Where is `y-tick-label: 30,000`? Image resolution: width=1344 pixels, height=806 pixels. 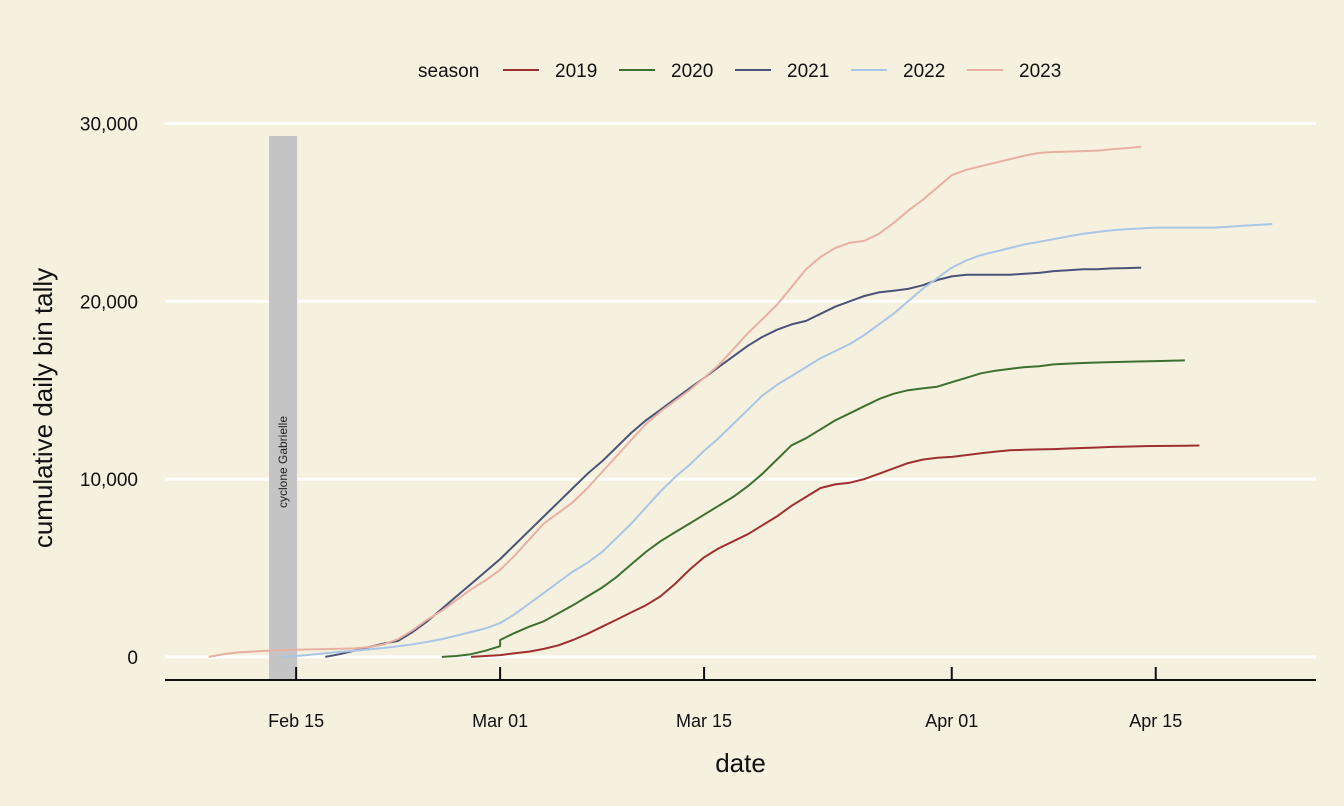
y-tick-label: 30,000 is located at coordinates (109, 125).